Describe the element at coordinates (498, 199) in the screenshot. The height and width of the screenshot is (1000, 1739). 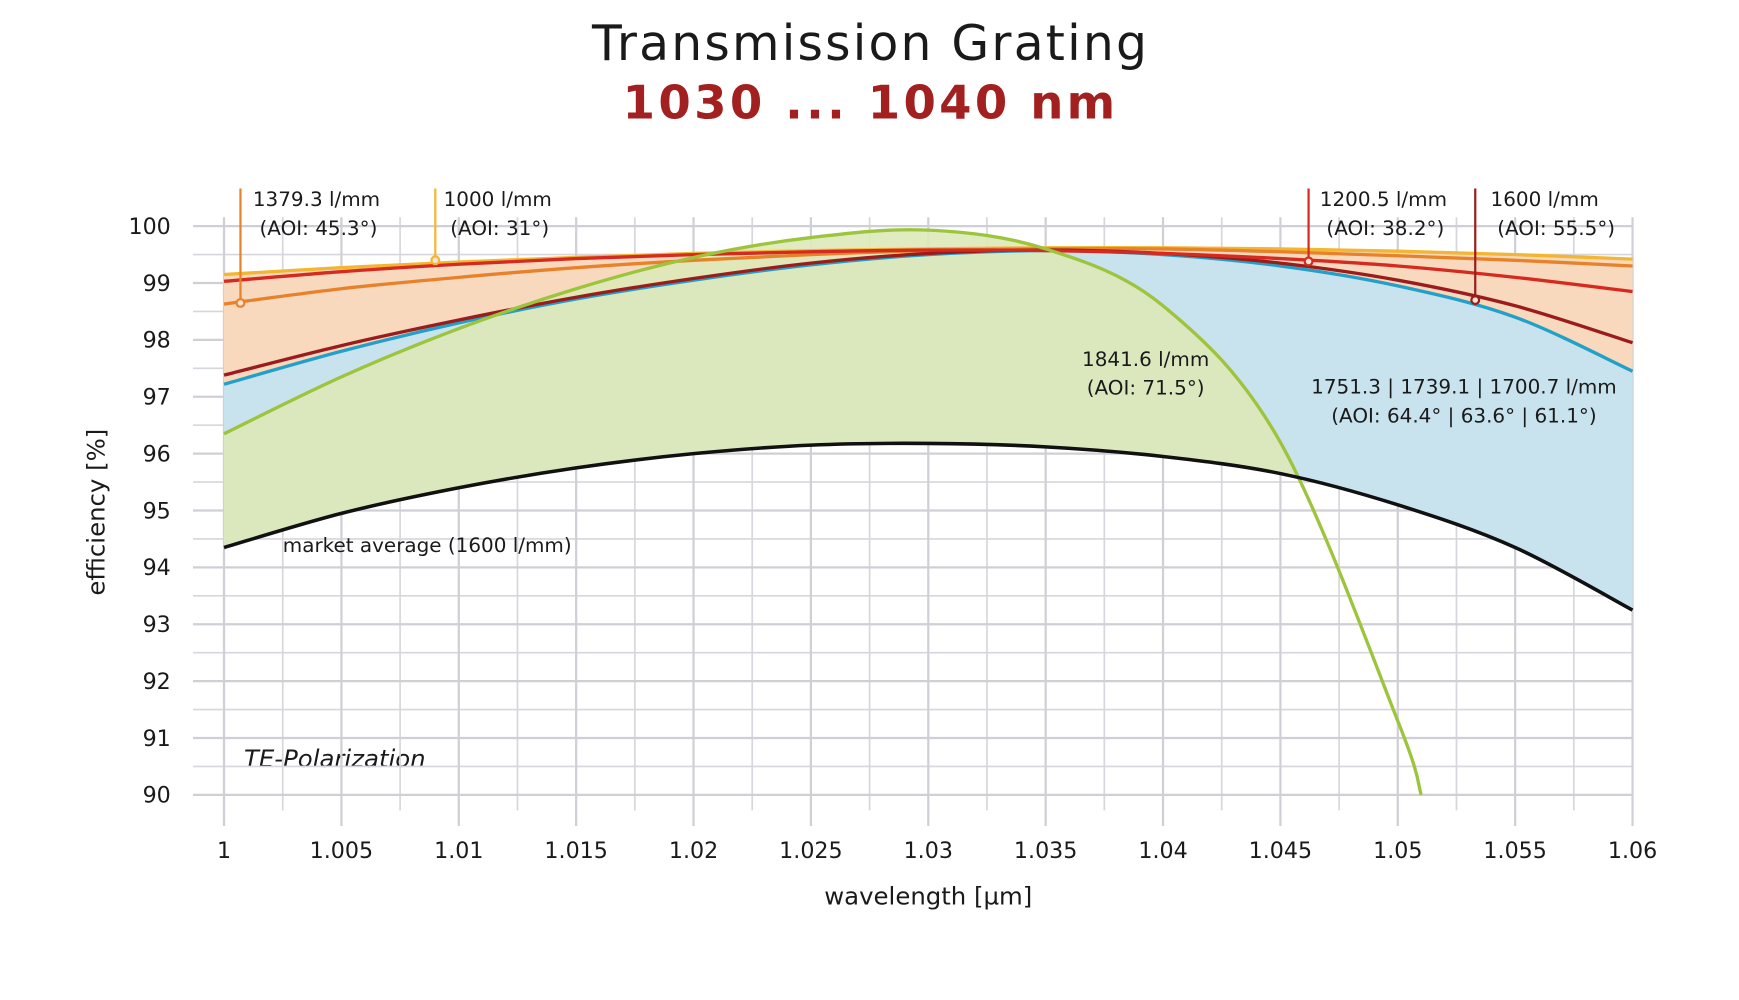
I see `annotation-text: 1000 l/mm` at that location.